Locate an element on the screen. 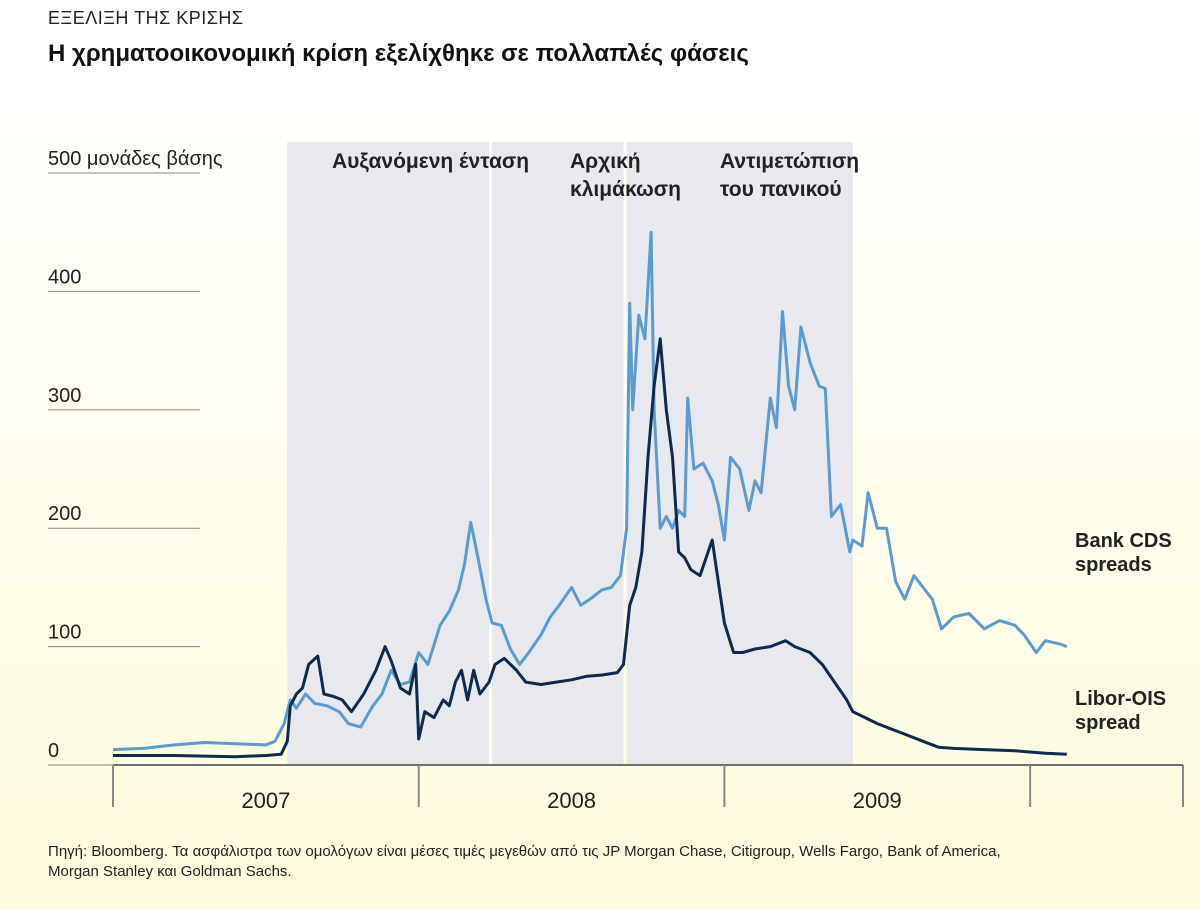 The image size is (1200, 910). y-tick-label-200: 200 is located at coordinates (64, 514).